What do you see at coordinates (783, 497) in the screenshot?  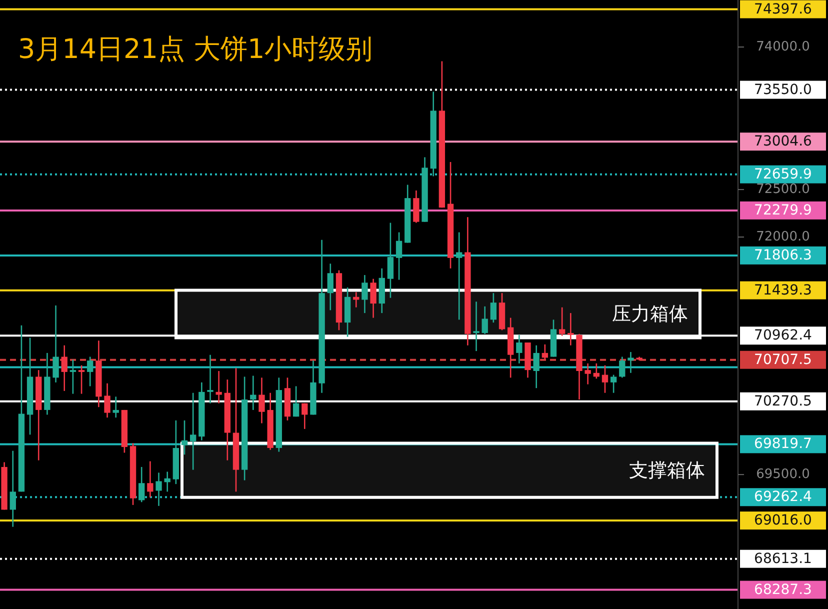 I see `ref-line-label: 69262.4` at bounding box center [783, 497].